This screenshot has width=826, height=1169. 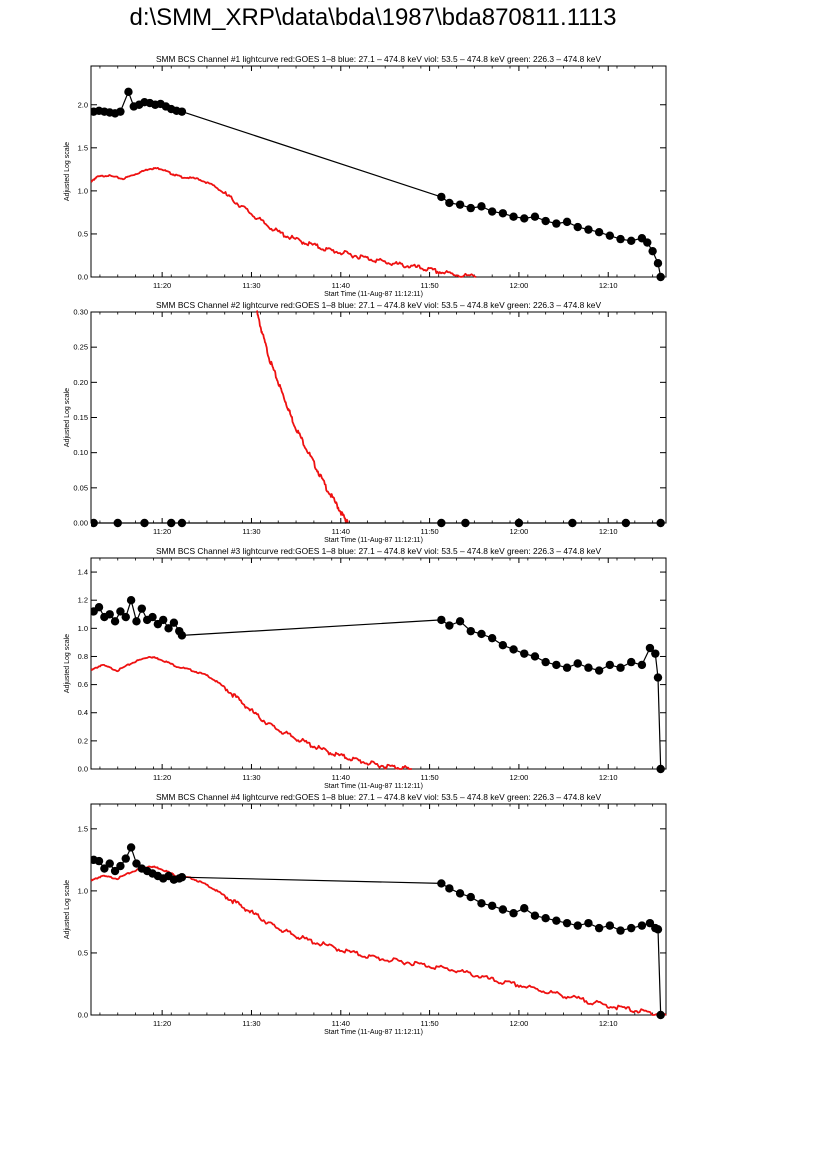 I want to click on chart-4-ylabel: Adjusted Log scale, so click(x=67, y=909).